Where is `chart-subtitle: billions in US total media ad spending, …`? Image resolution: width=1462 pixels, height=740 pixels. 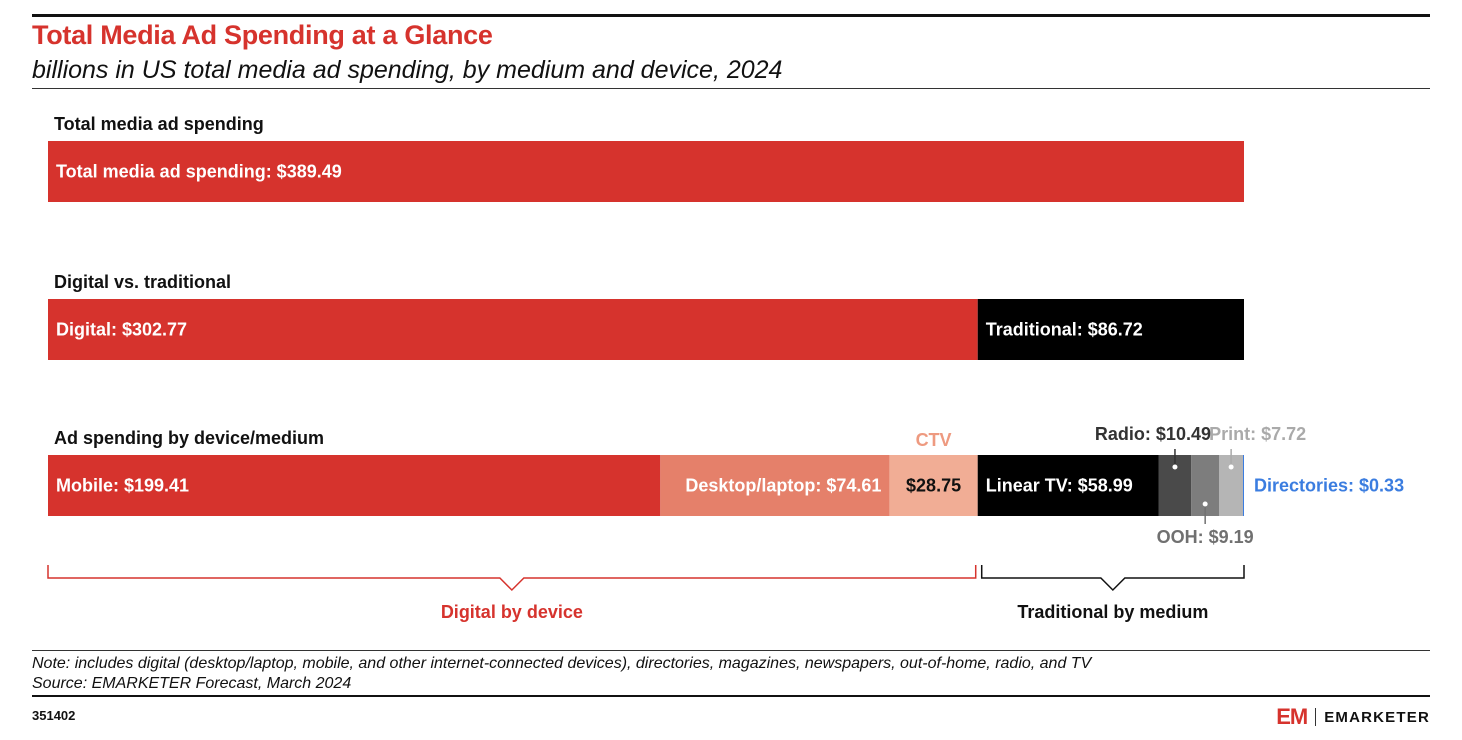
chart-subtitle: billions in US total media ad spending, … is located at coordinates (407, 70).